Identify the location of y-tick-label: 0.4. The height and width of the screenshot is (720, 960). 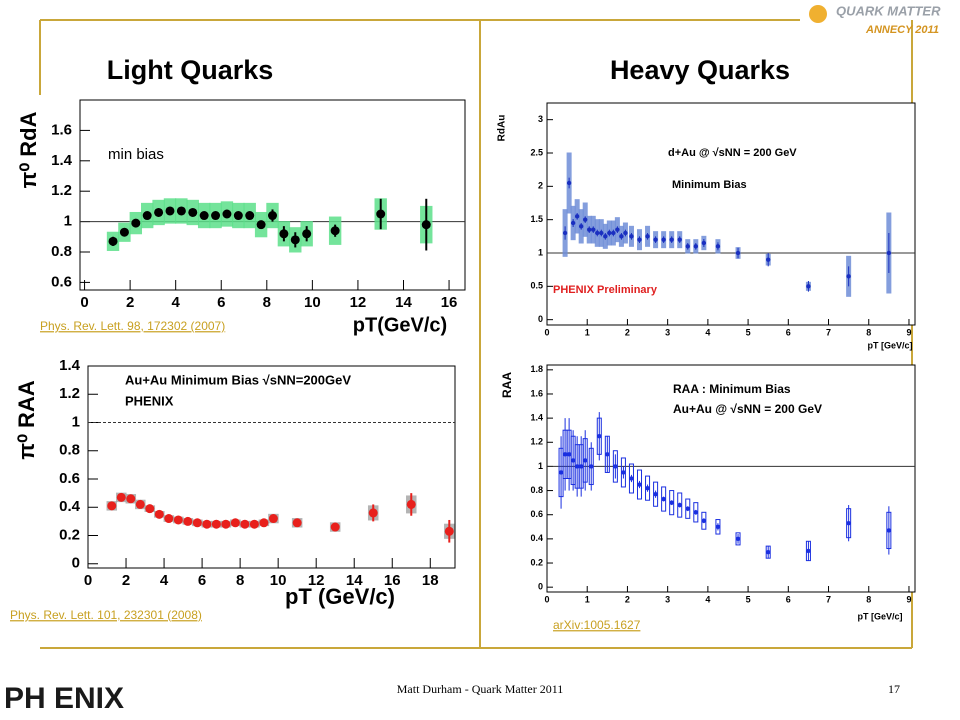
(536, 538).